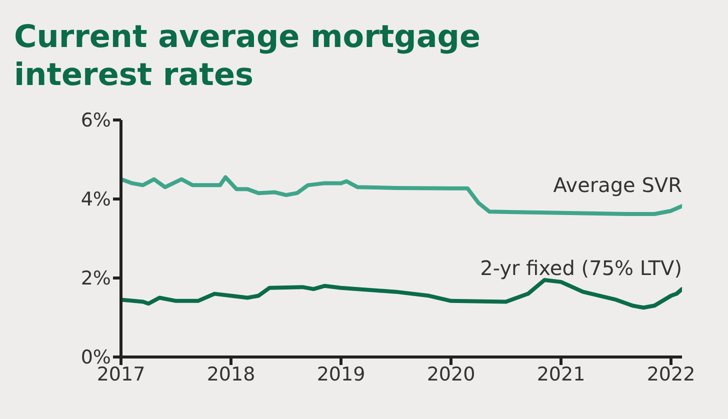 The width and height of the screenshot is (728, 419). What do you see at coordinates (95, 279) in the screenshot?
I see `y-tick-label: 2%` at bounding box center [95, 279].